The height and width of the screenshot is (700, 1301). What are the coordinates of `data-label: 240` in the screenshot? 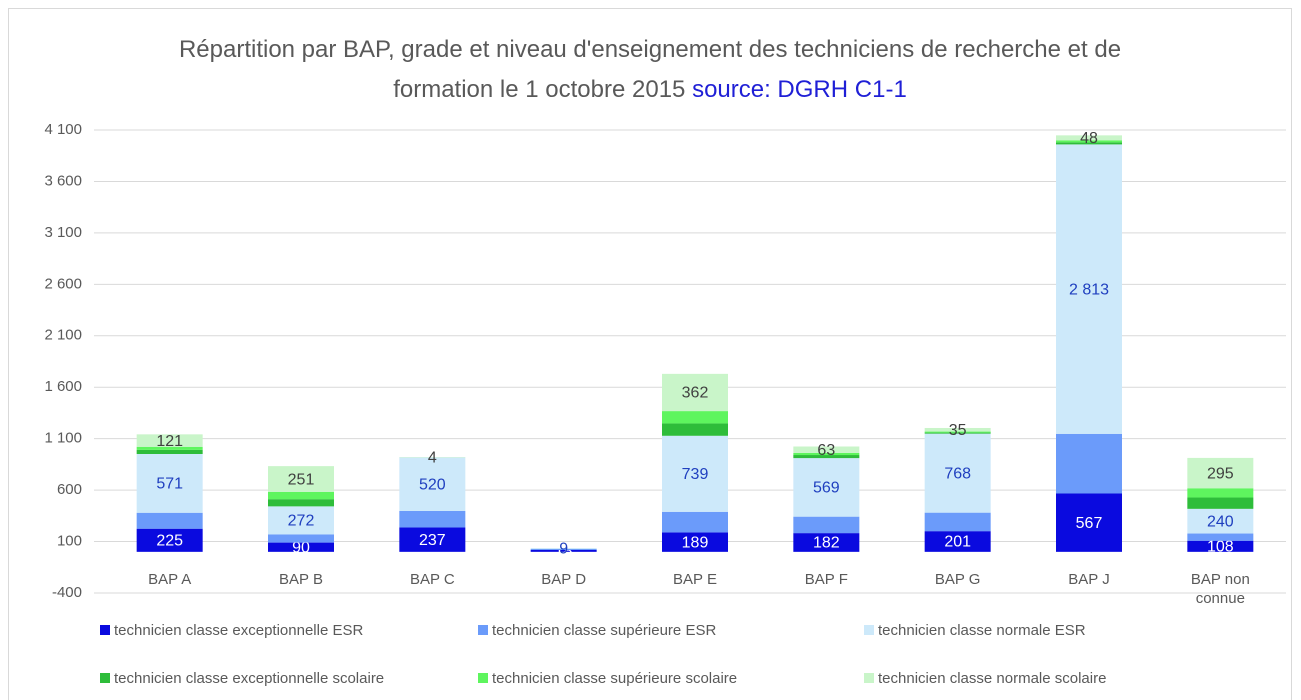 It's located at (1220, 521).